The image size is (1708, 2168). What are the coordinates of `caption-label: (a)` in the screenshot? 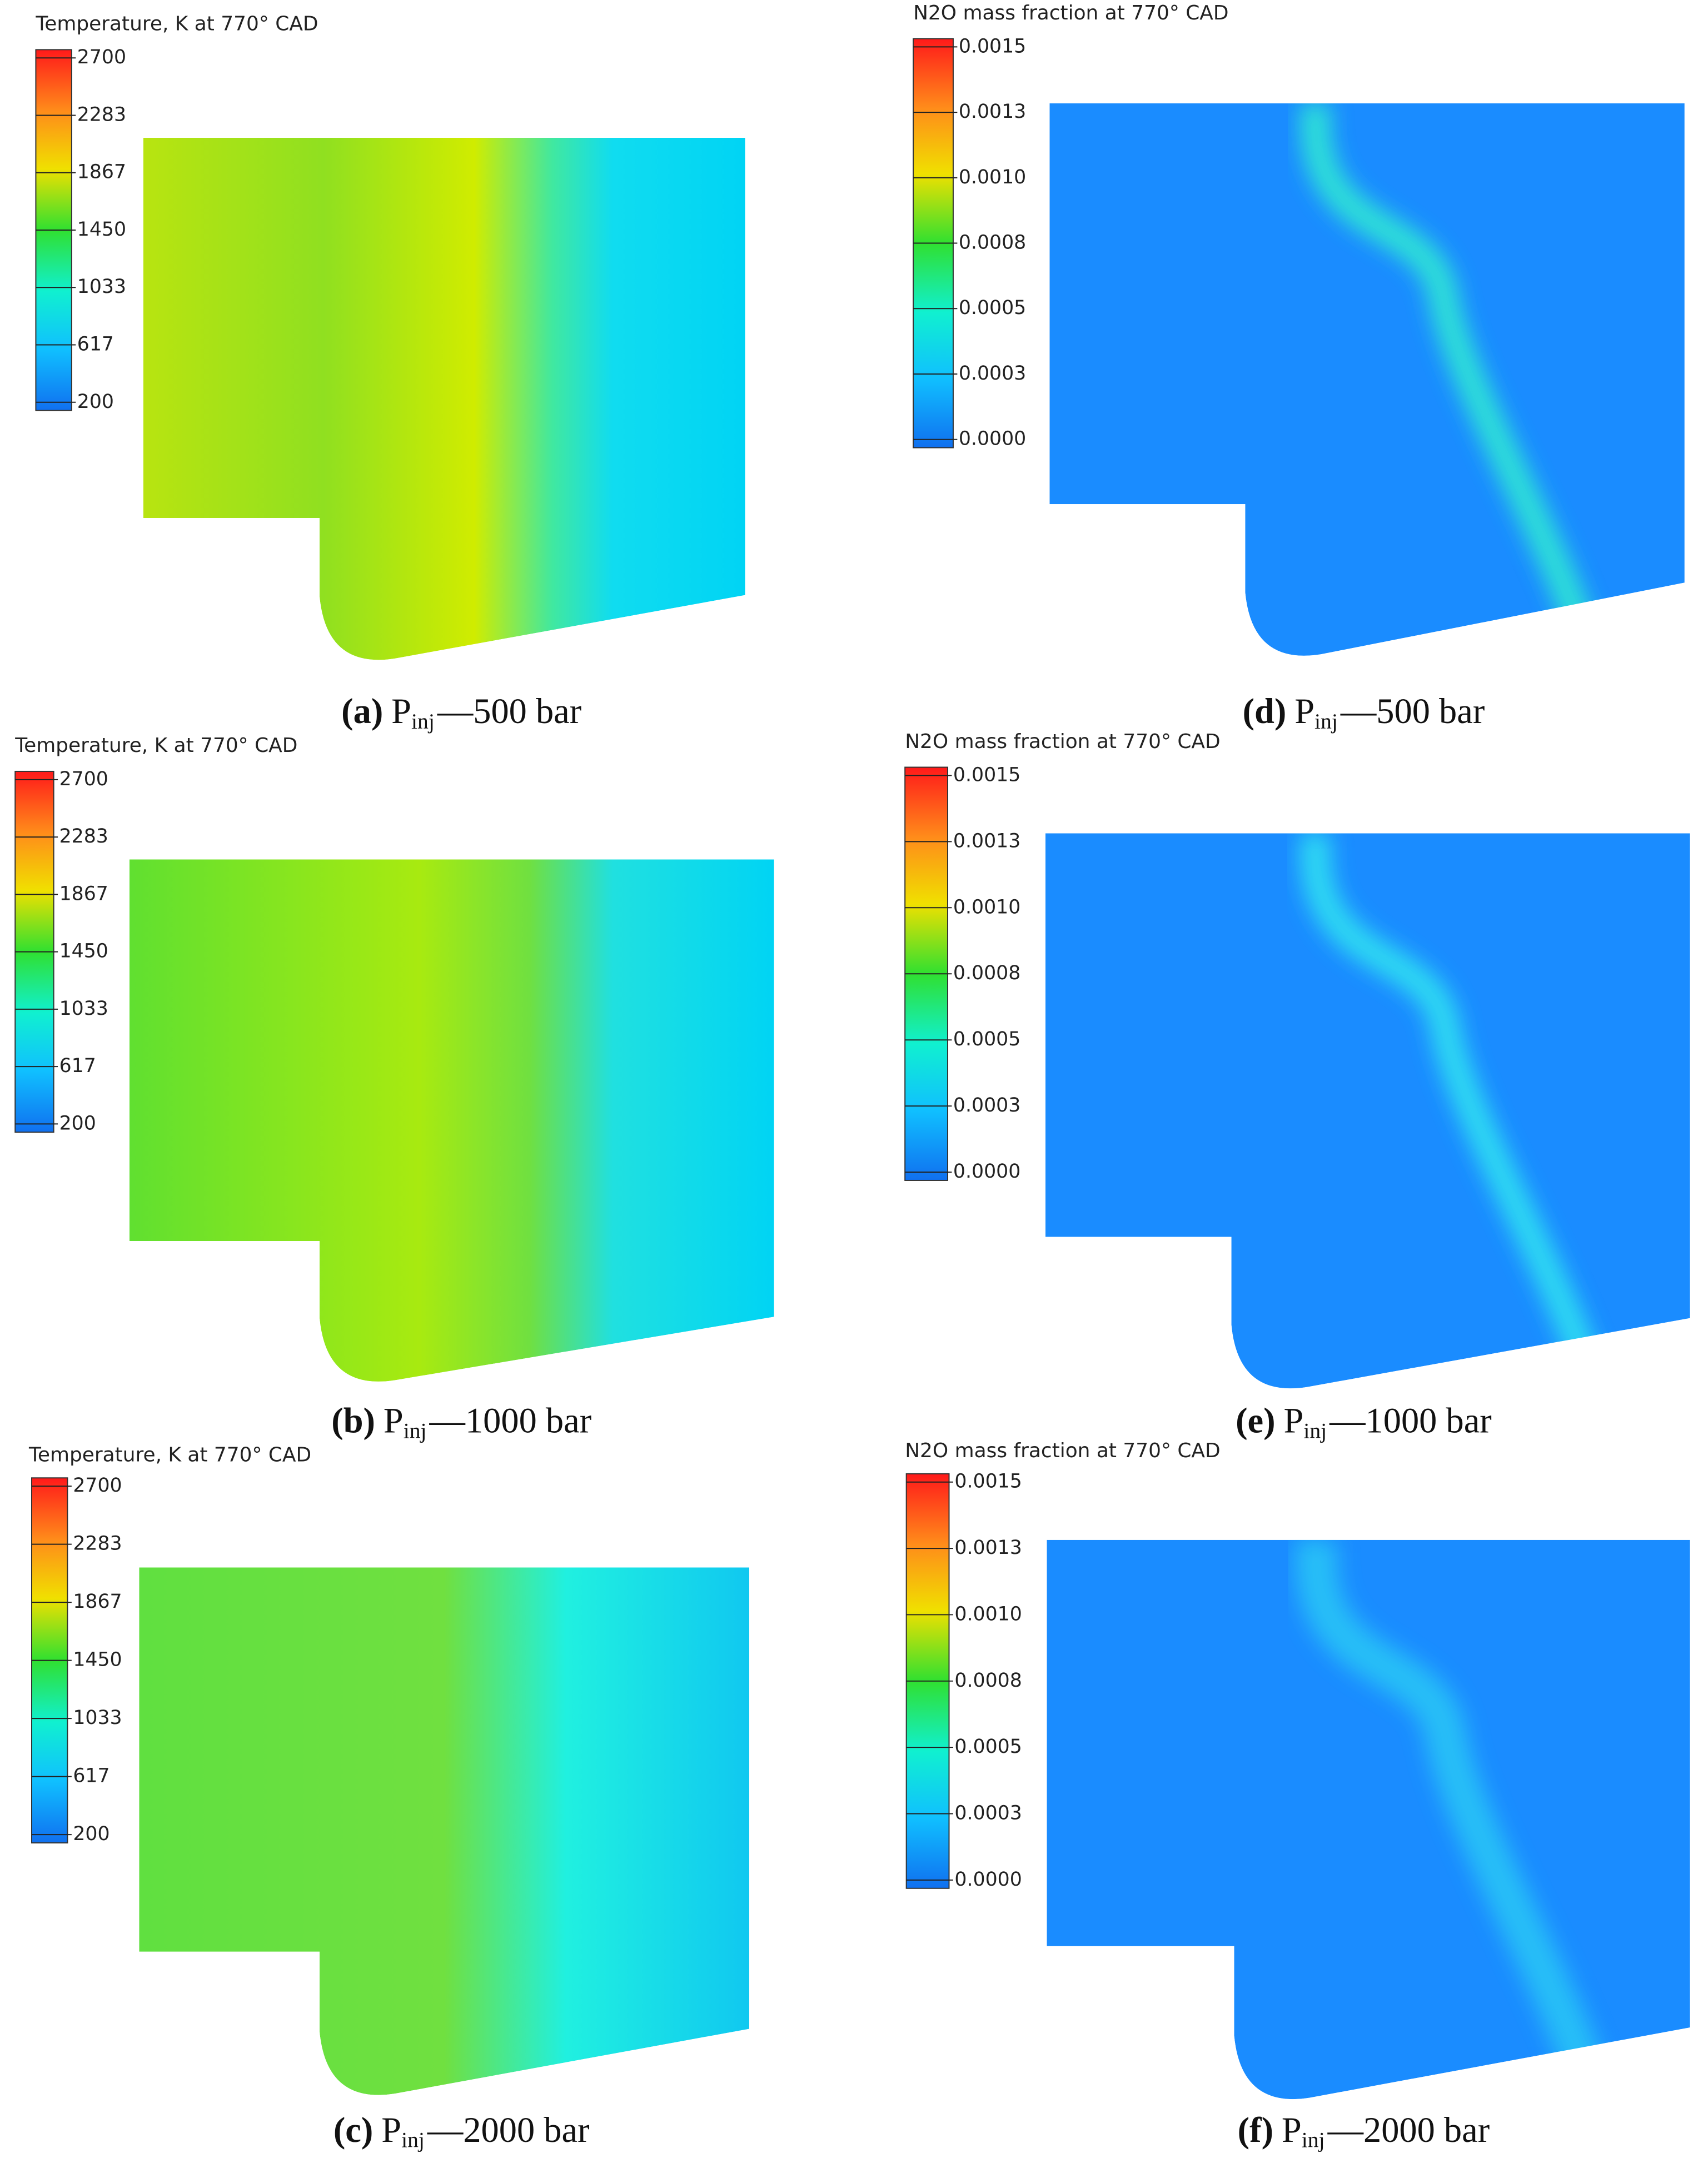 It's located at (362, 711).